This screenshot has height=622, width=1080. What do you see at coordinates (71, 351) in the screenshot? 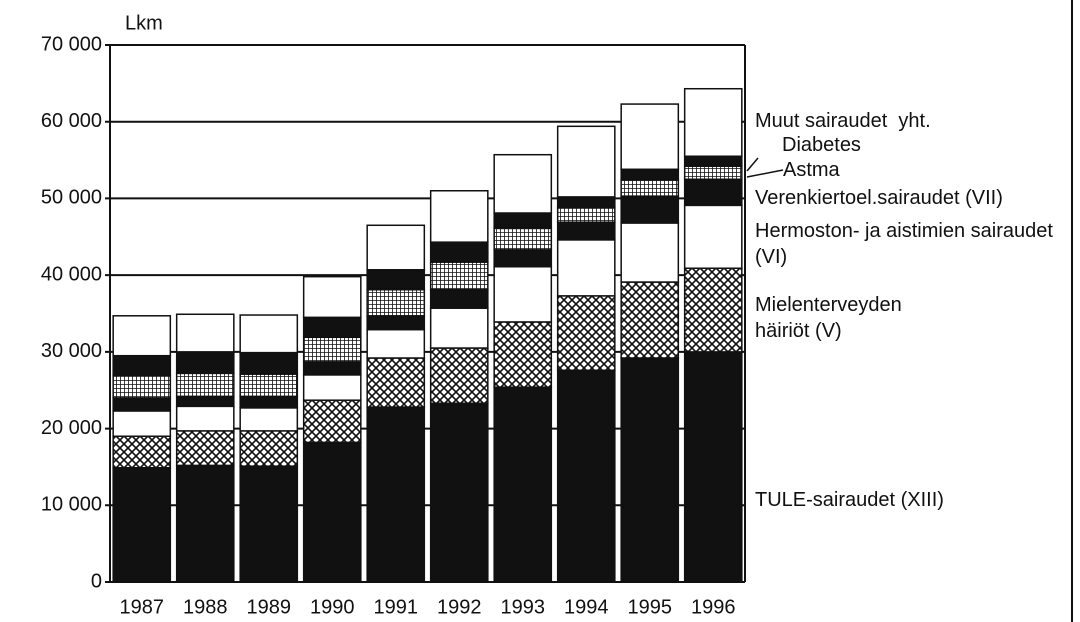
I see `y-tick-label: 30 000` at bounding box center [71, 351].